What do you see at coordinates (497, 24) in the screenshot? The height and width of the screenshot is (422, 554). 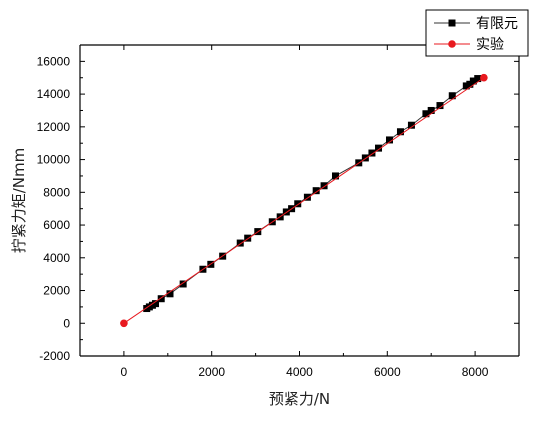 I see `legend-label: 有限元` at bounding box center [497, 24].